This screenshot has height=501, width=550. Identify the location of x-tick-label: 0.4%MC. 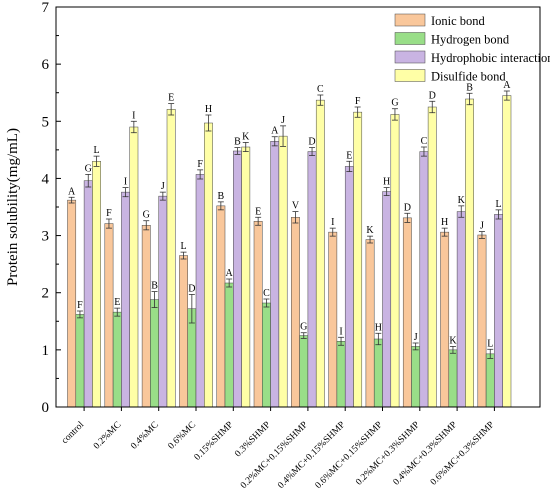
(145, 436).